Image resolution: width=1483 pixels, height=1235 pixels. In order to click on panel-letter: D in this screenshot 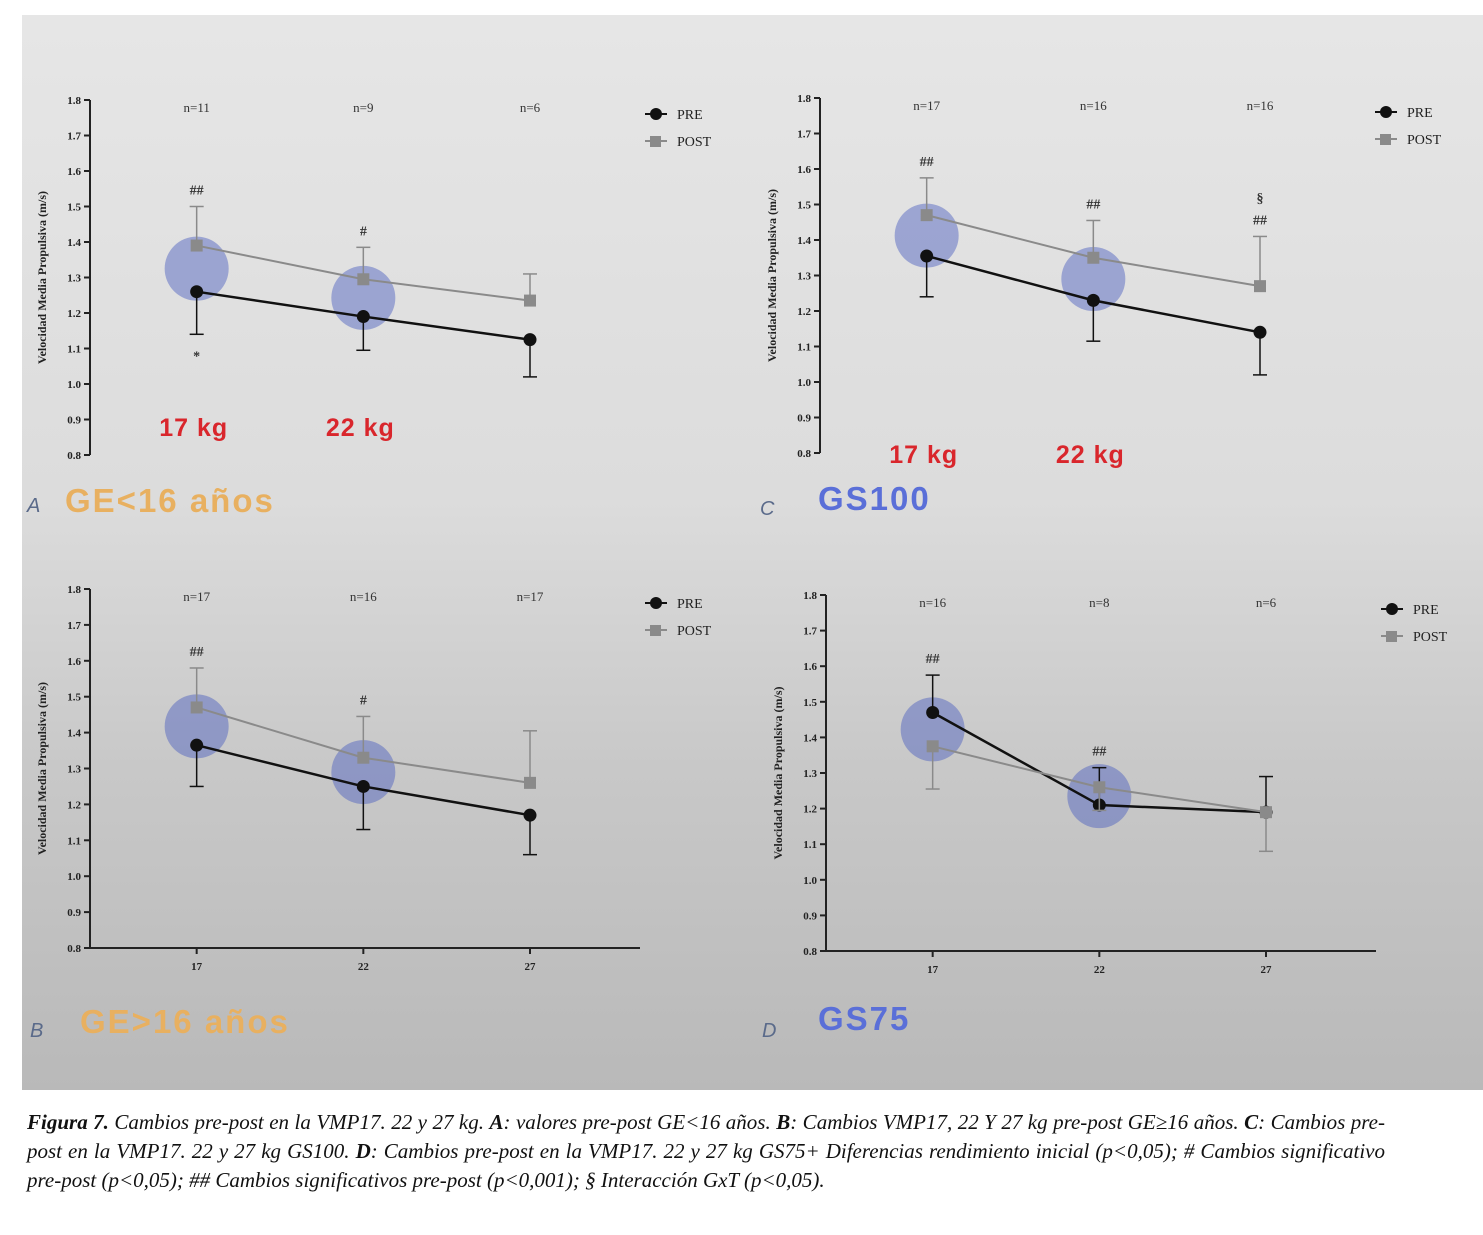, I will do `click(769, 1031)`.